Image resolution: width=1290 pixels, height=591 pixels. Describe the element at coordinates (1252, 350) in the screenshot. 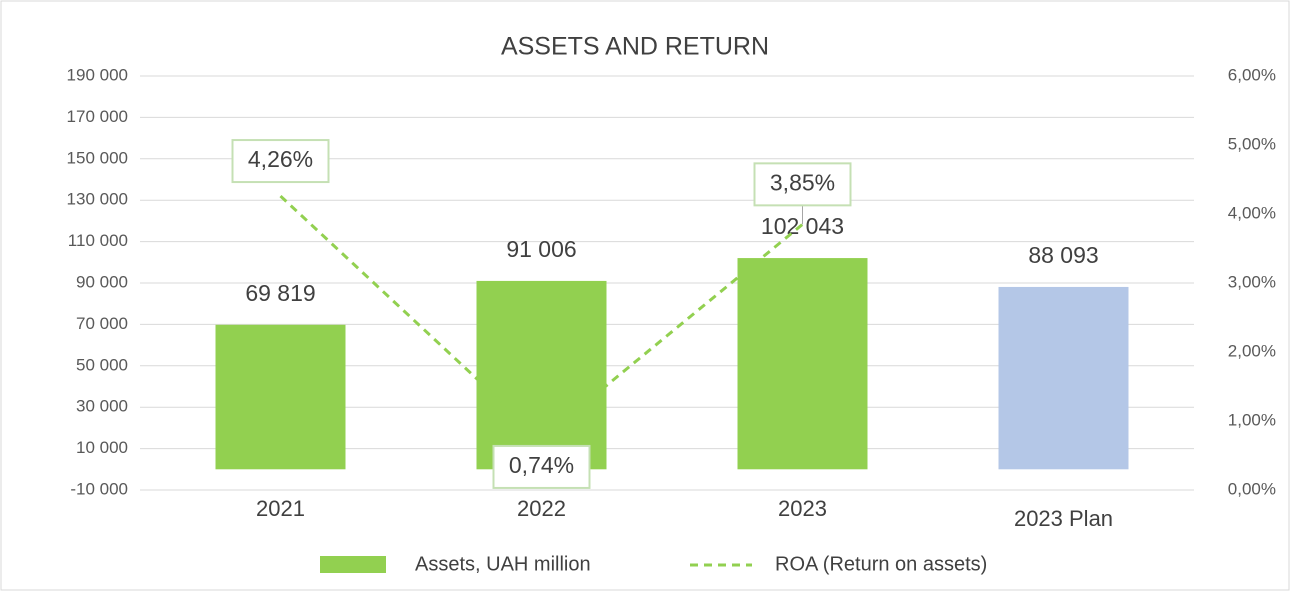

I see `y2-tick-label: 2,00%` at that location.